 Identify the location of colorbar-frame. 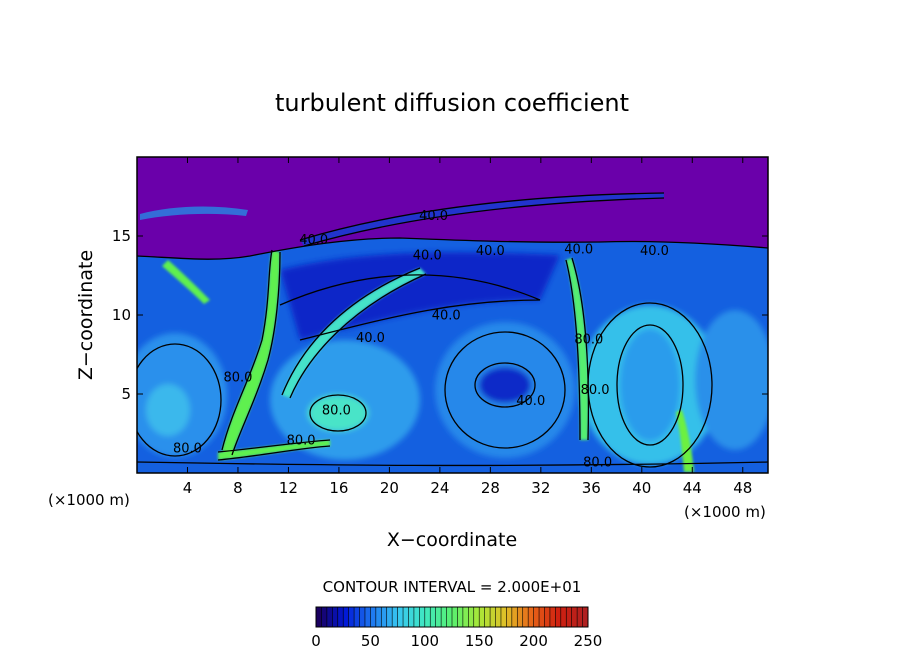
(452, 617).